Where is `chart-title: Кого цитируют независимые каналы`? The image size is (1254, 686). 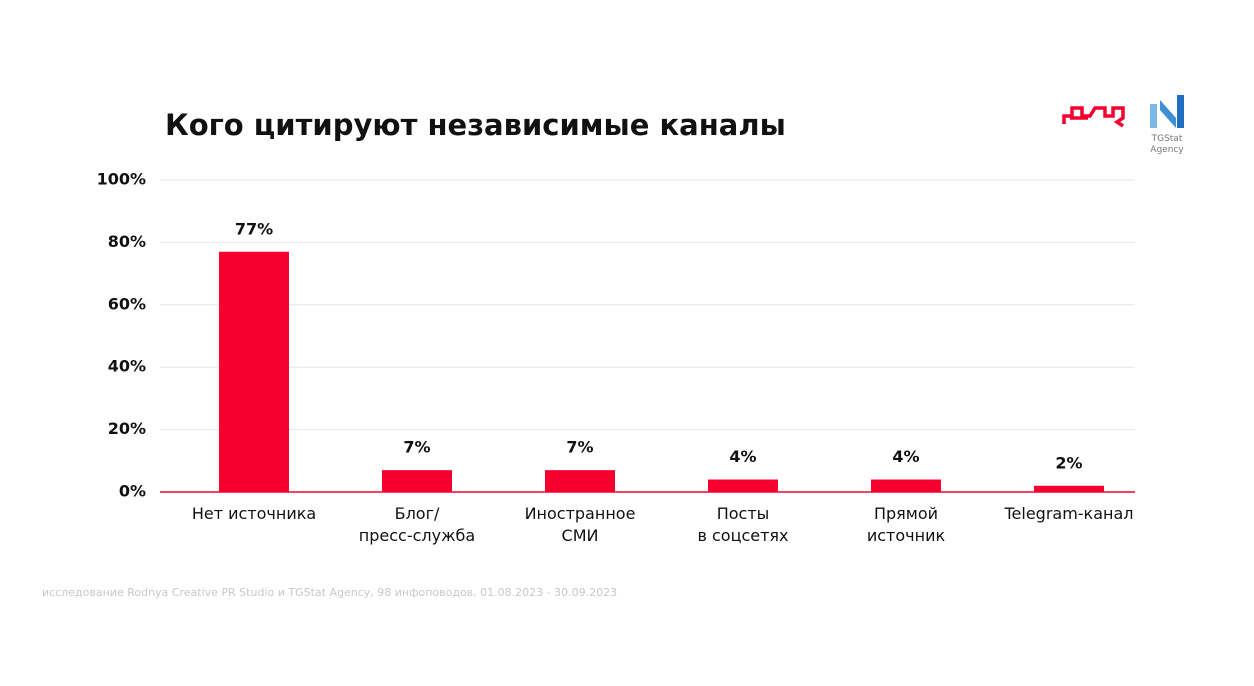 chart-title: Кого цитируют независимые каналы is located at coordinates (475, 125).